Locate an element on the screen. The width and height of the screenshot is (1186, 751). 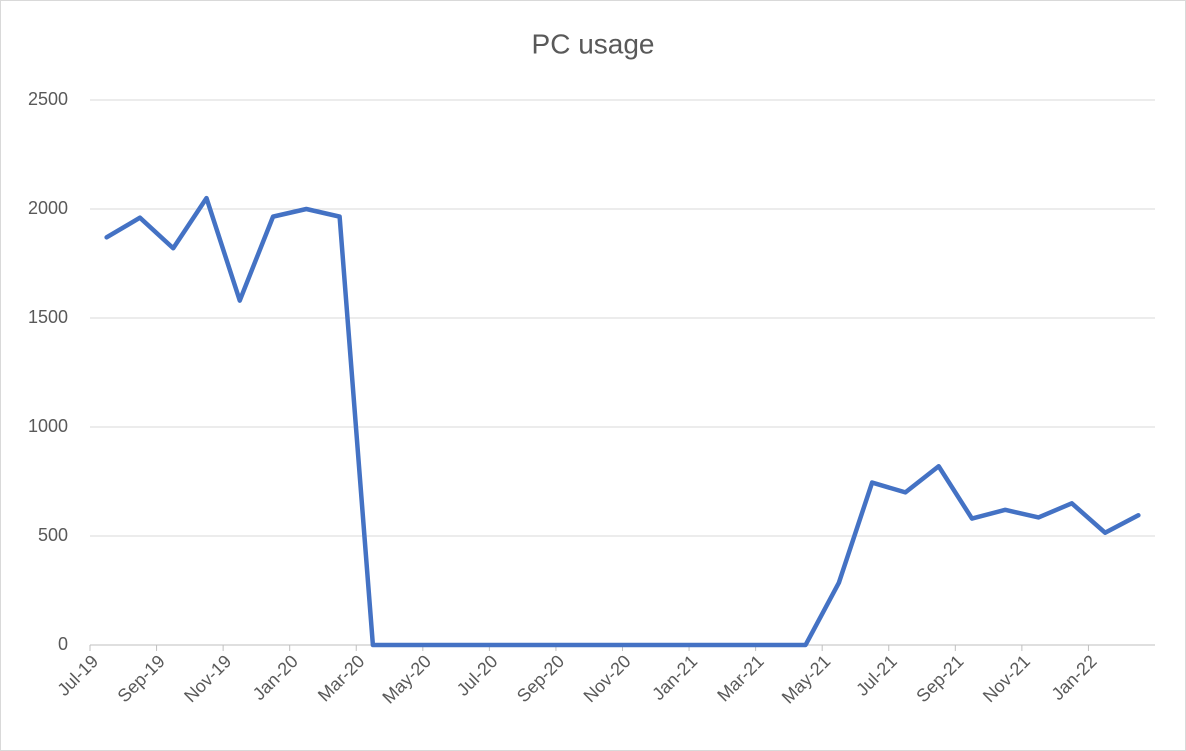
y-tick-label: 0 is located at coordinates (63, 644).